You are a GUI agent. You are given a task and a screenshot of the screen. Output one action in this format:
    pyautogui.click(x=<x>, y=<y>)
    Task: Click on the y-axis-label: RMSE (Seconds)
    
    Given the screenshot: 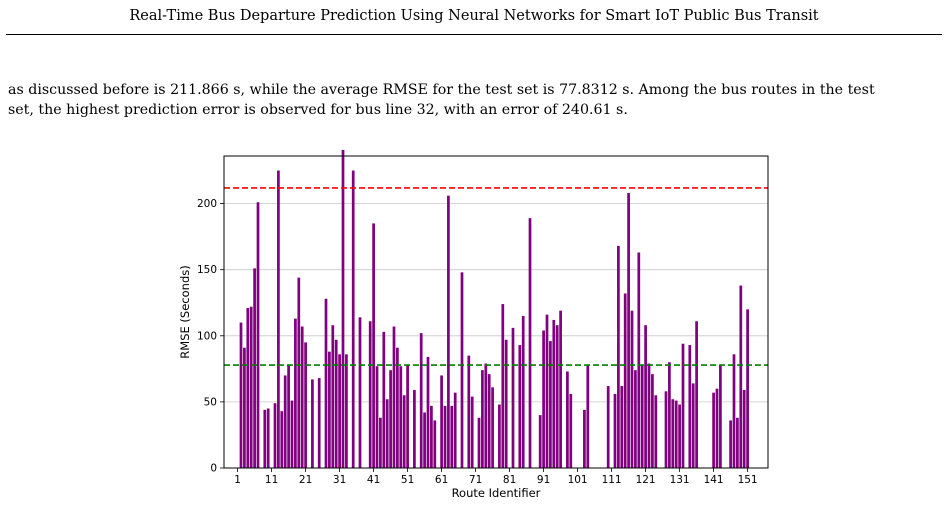 What is the action you would take?
    pyautogui.click(x=185, y=311)
    